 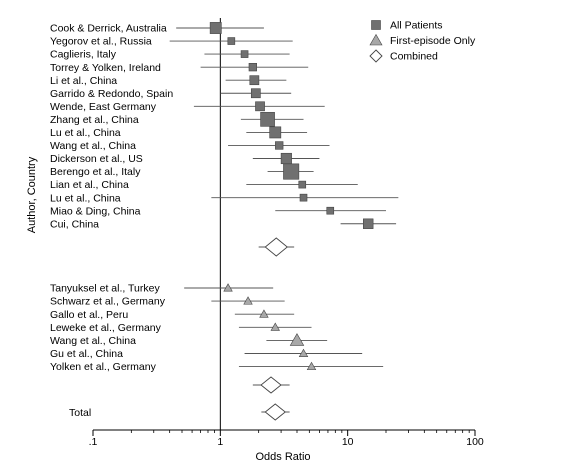 I want to click on study-label: Dickerson et al., US, so click(x=96, y=159).